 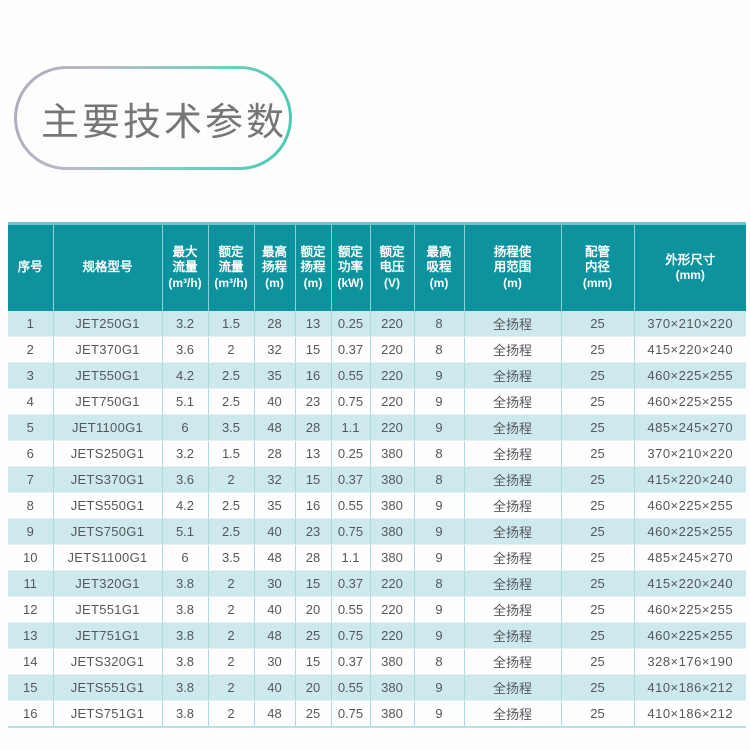 What do you see at coordinates (153, 118) in the screenshot?
I see `section-title-pill: 主要技术参数` at bounding box center [153, 118].